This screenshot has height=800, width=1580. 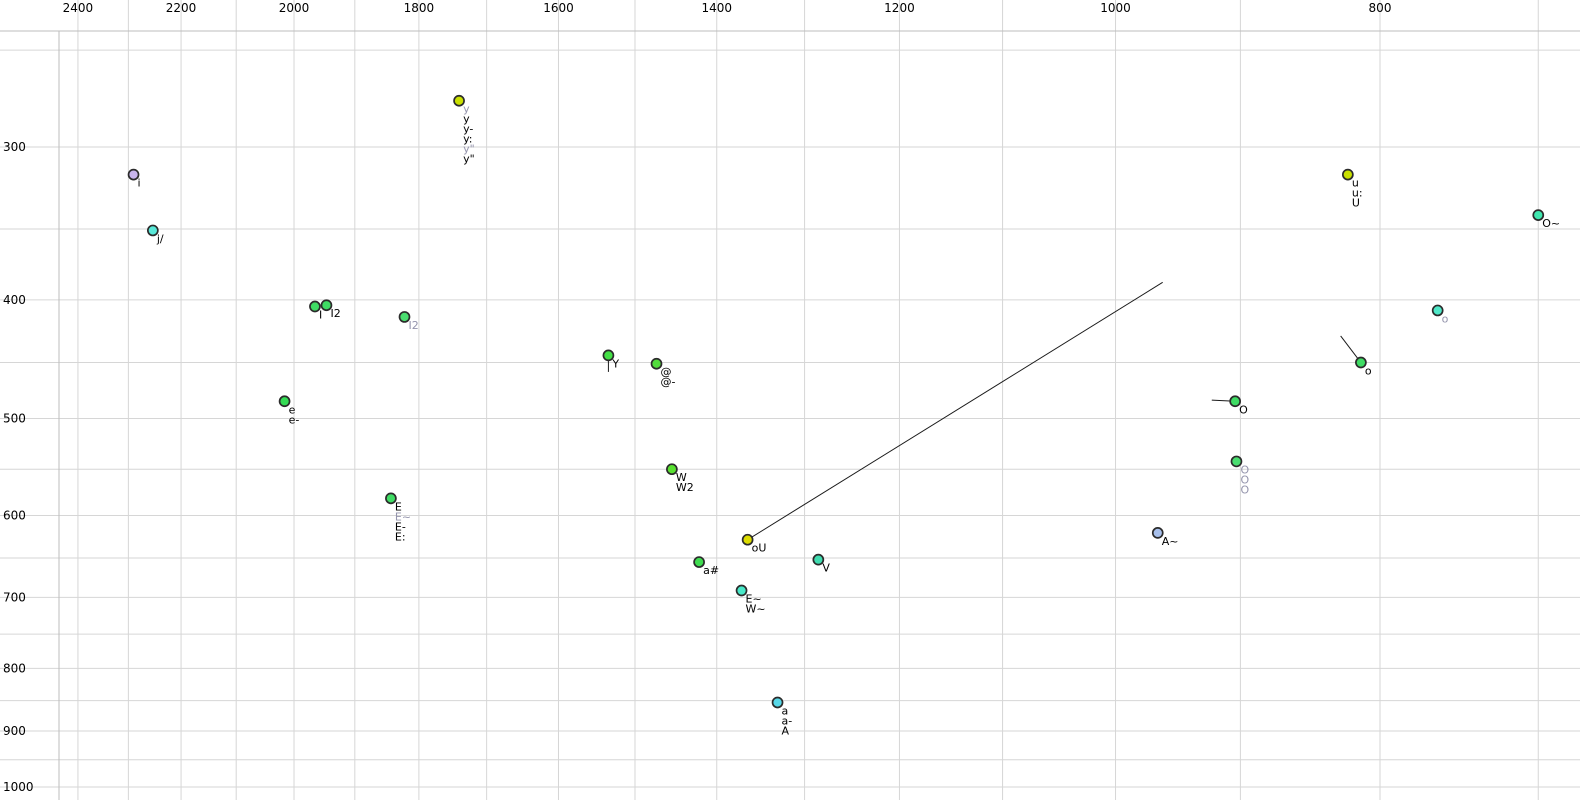 I want to click on data-point-label-@: @-, so click(x=668, y=382).